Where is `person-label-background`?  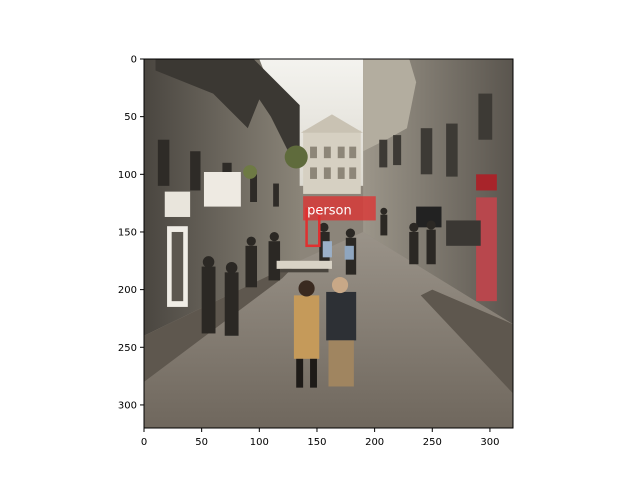
person-label-background is located at coordinates (339, 208).